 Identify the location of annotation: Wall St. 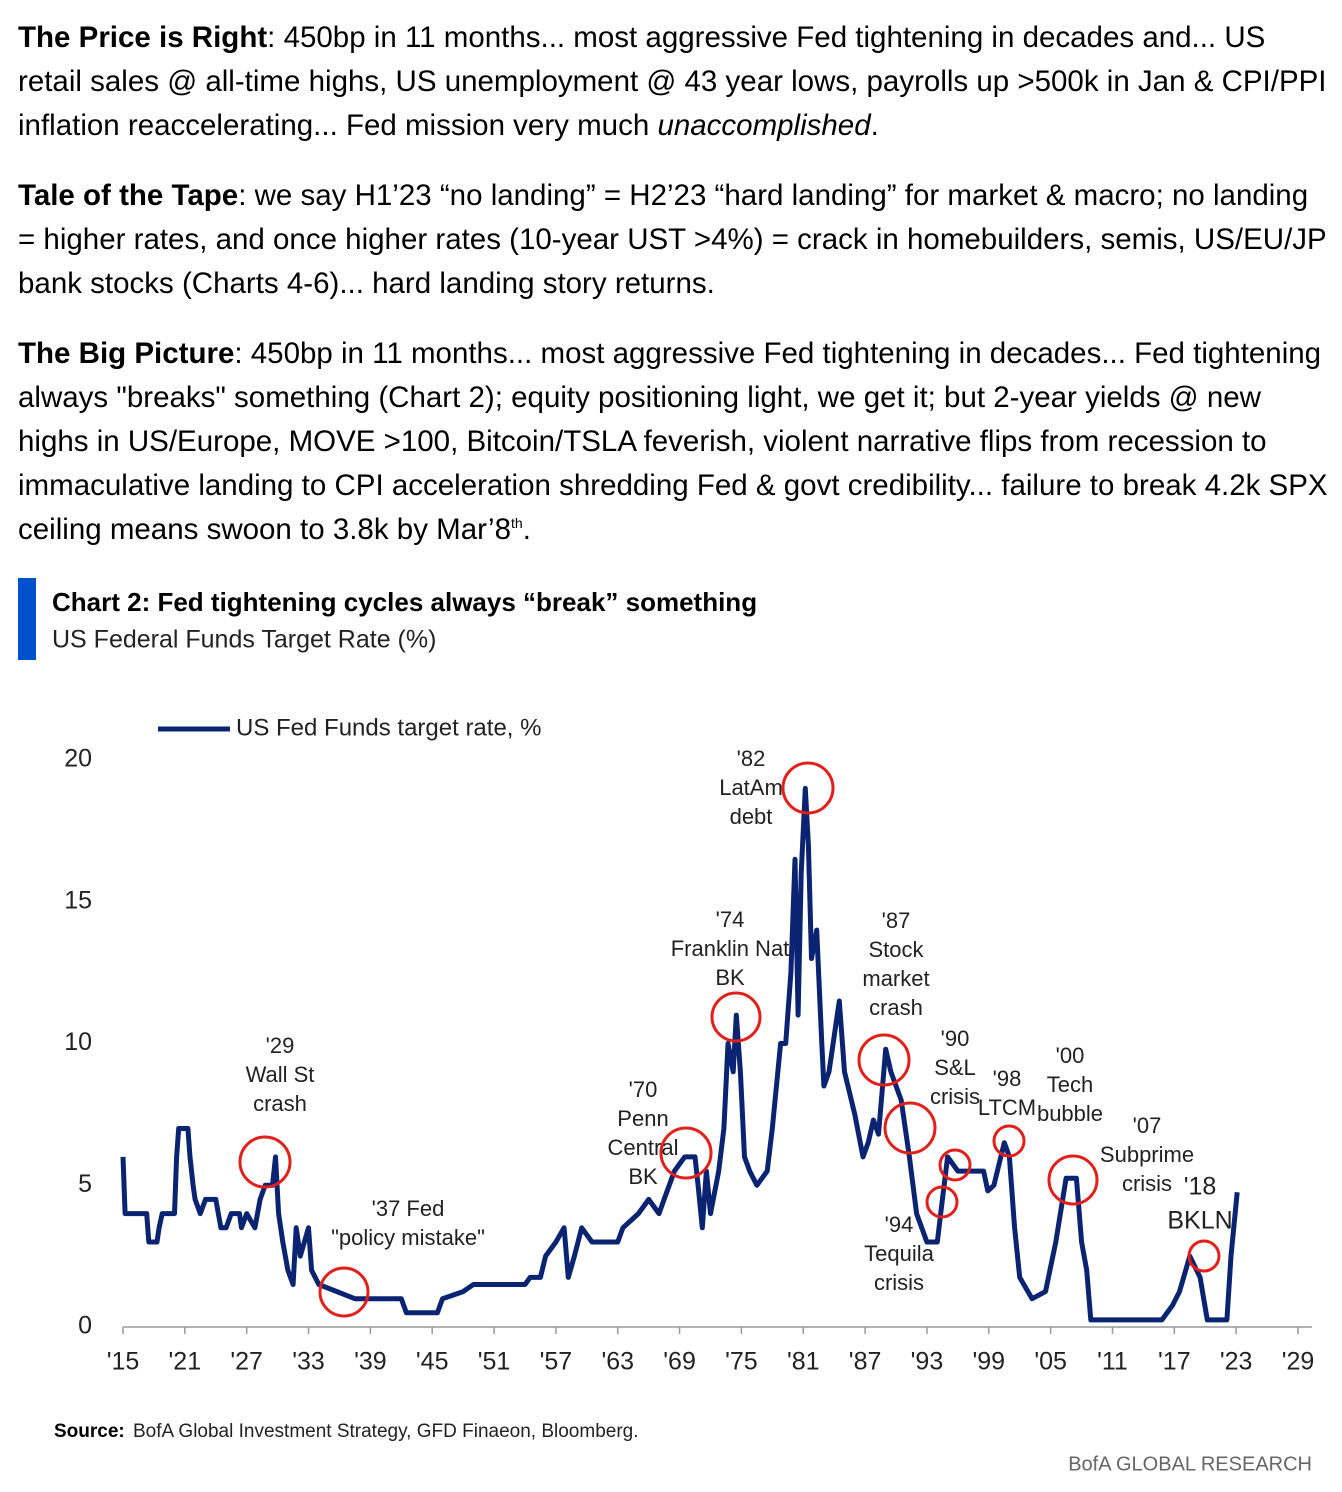
(280, 1074).